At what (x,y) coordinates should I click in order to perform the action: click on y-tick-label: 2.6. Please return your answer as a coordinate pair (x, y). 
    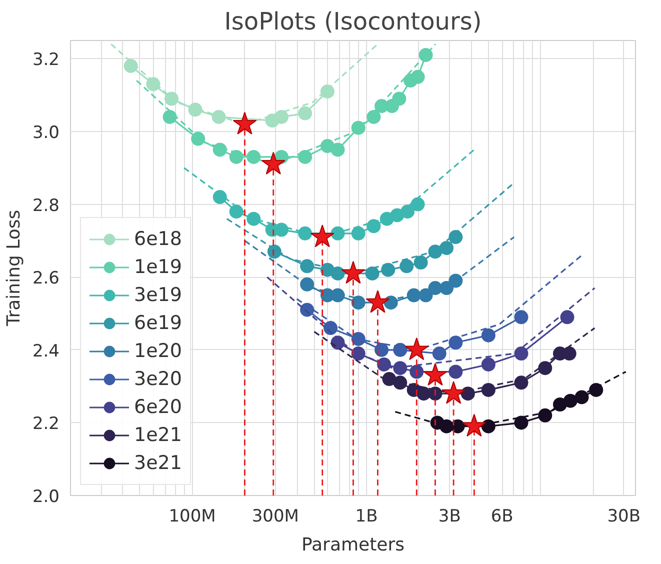
    Looking at the image, I should click on (46, 278).